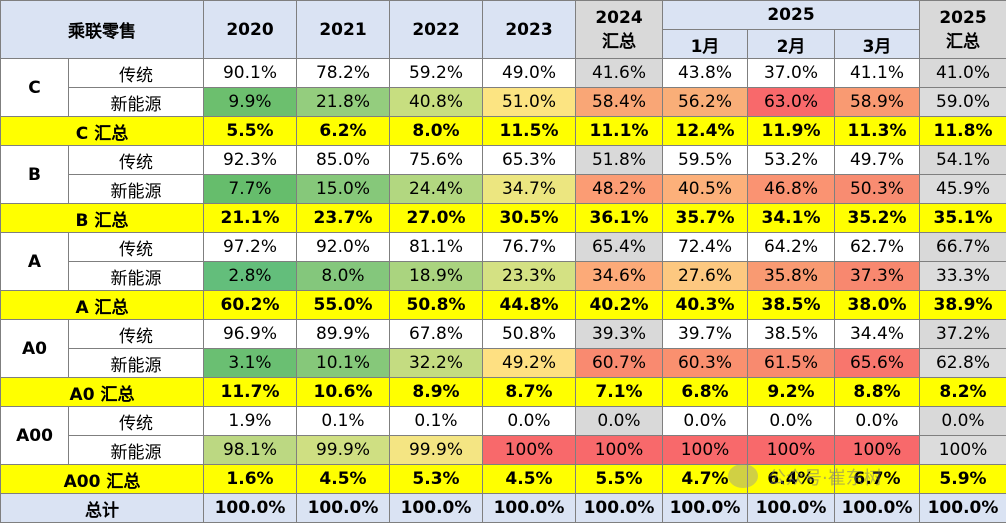  I want to click on segment-share-cell: 38.9%, so click(963, 305).